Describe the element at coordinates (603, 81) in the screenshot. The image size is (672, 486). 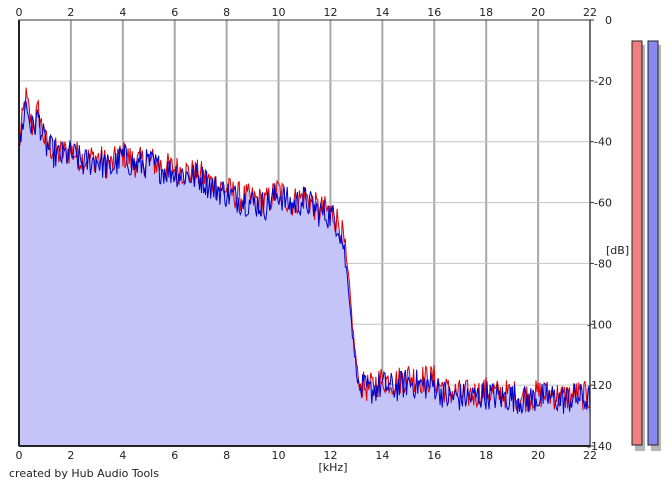
I see `y-tick-right-1: -20` at that location.